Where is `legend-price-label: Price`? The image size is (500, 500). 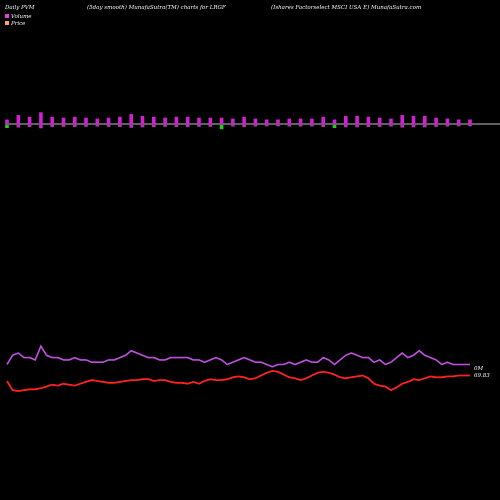
legend-price-label: Price is located at coordinates (18, 24).